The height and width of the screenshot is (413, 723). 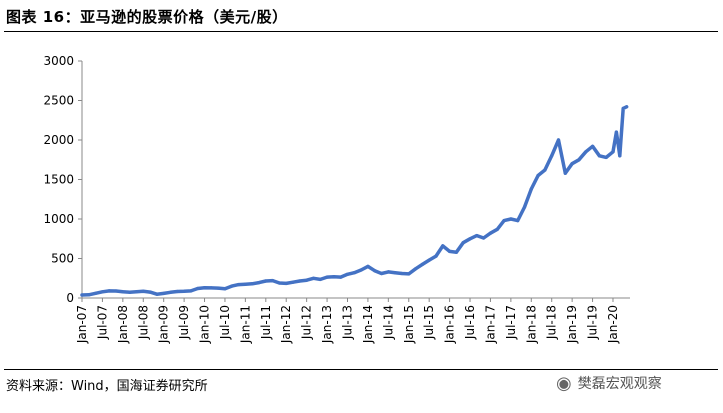 I want to click on watermark: ◉ 樊磊宏观观察, so click(x=636, y=383).